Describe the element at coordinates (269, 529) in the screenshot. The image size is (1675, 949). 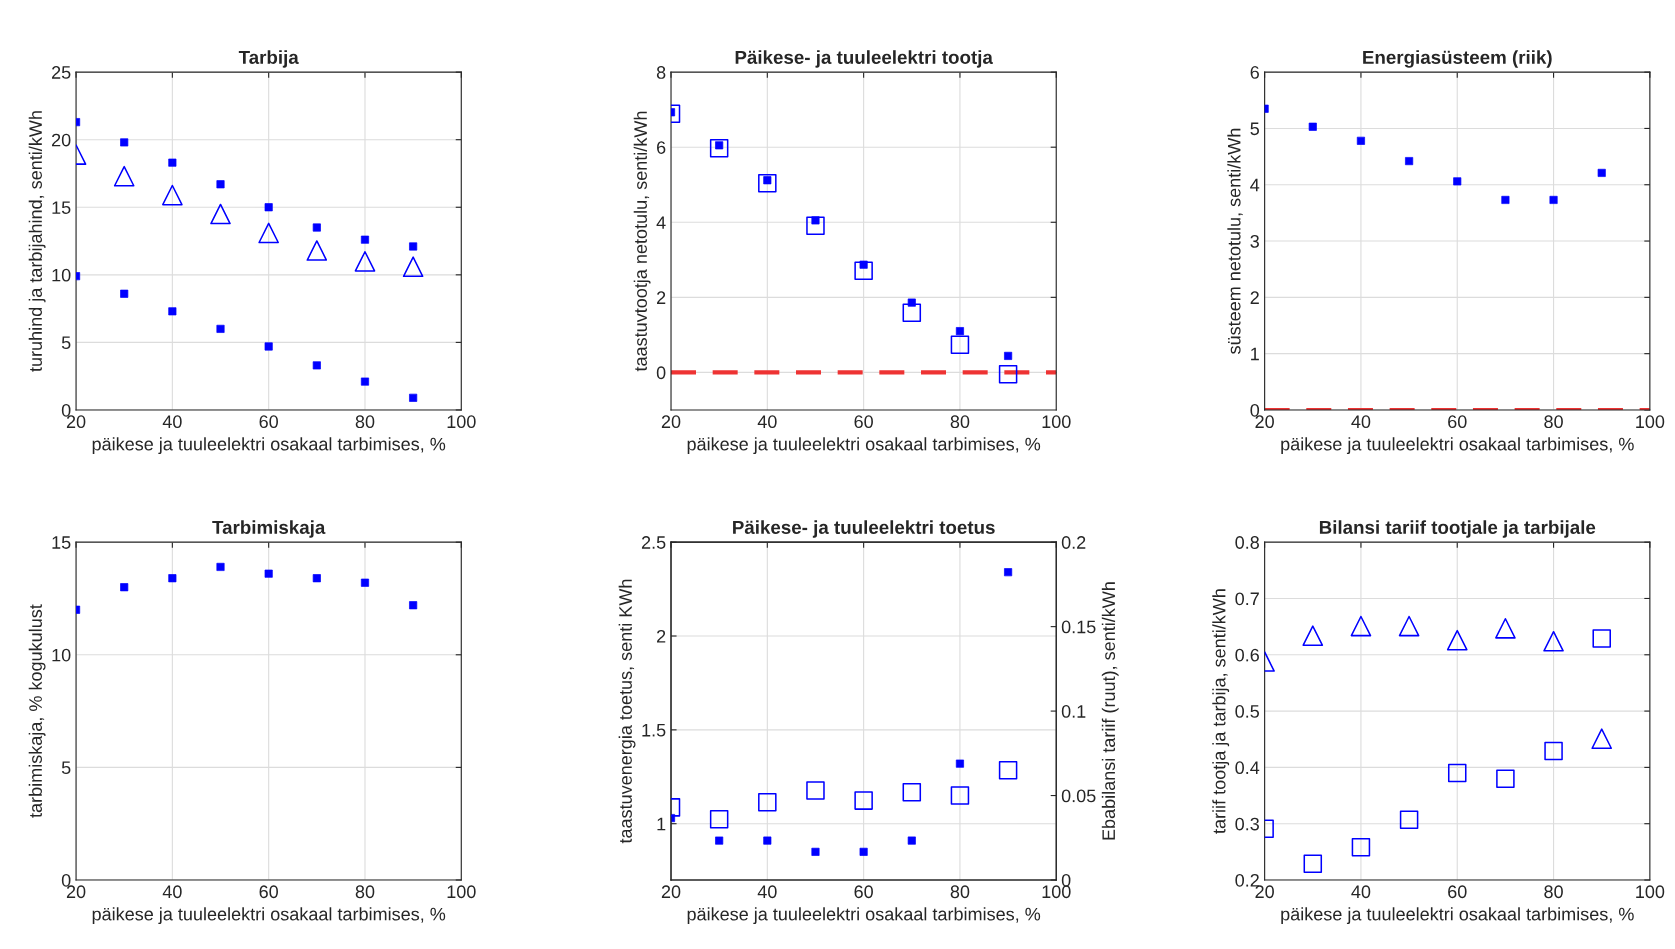
I see `chart-title: Tarbimiskaja` at that location.